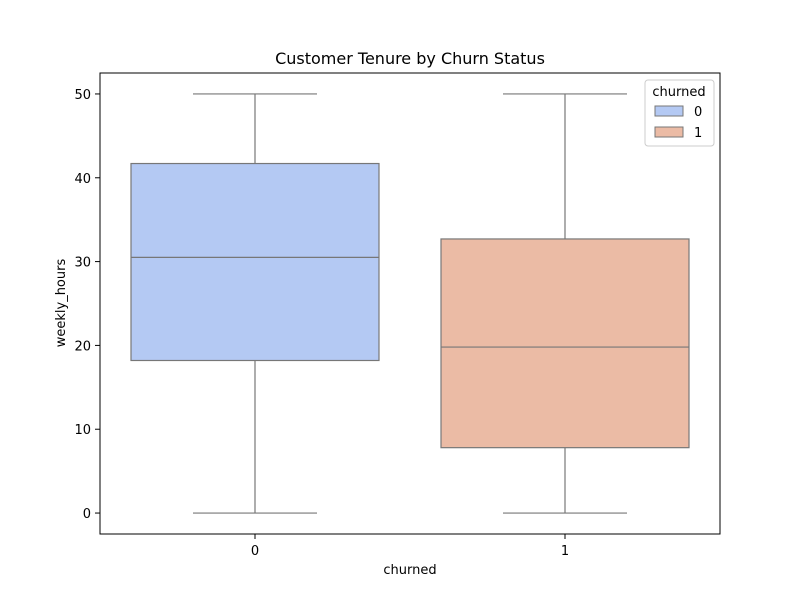  What do you see at coordinates (678, 92) in the screenshot?
I see `legend-title: churned` at bounding box center [678, 92].